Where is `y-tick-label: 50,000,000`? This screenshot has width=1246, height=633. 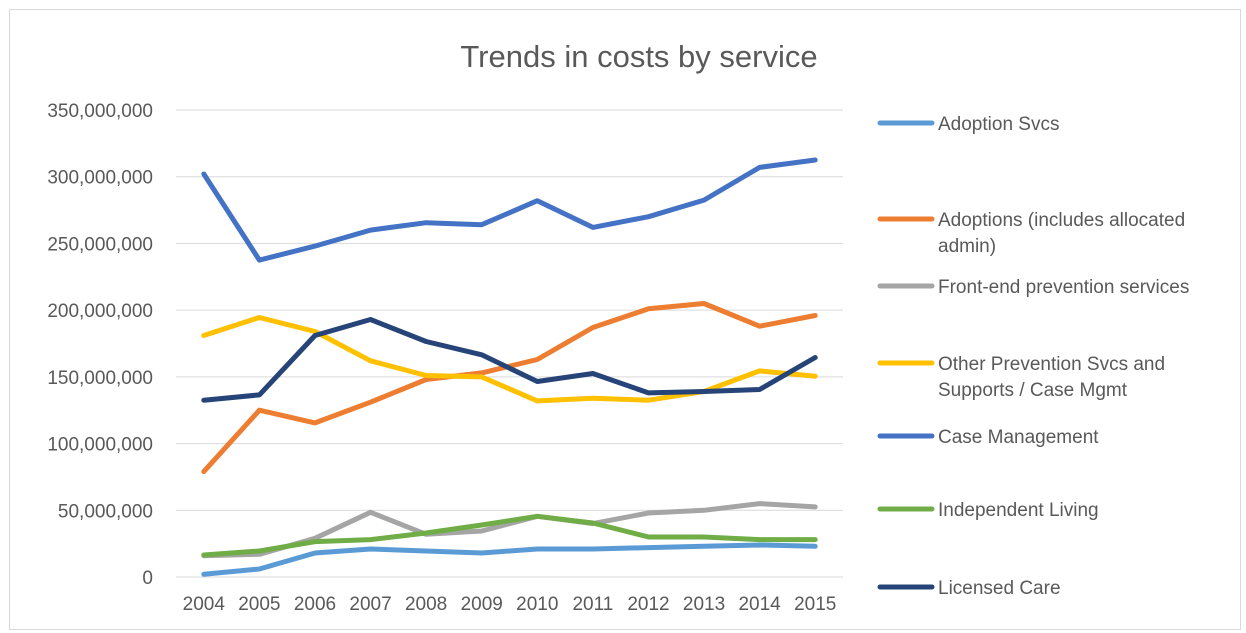
y-tick-label: 50,000,000 is located at coordinates (105, 511).